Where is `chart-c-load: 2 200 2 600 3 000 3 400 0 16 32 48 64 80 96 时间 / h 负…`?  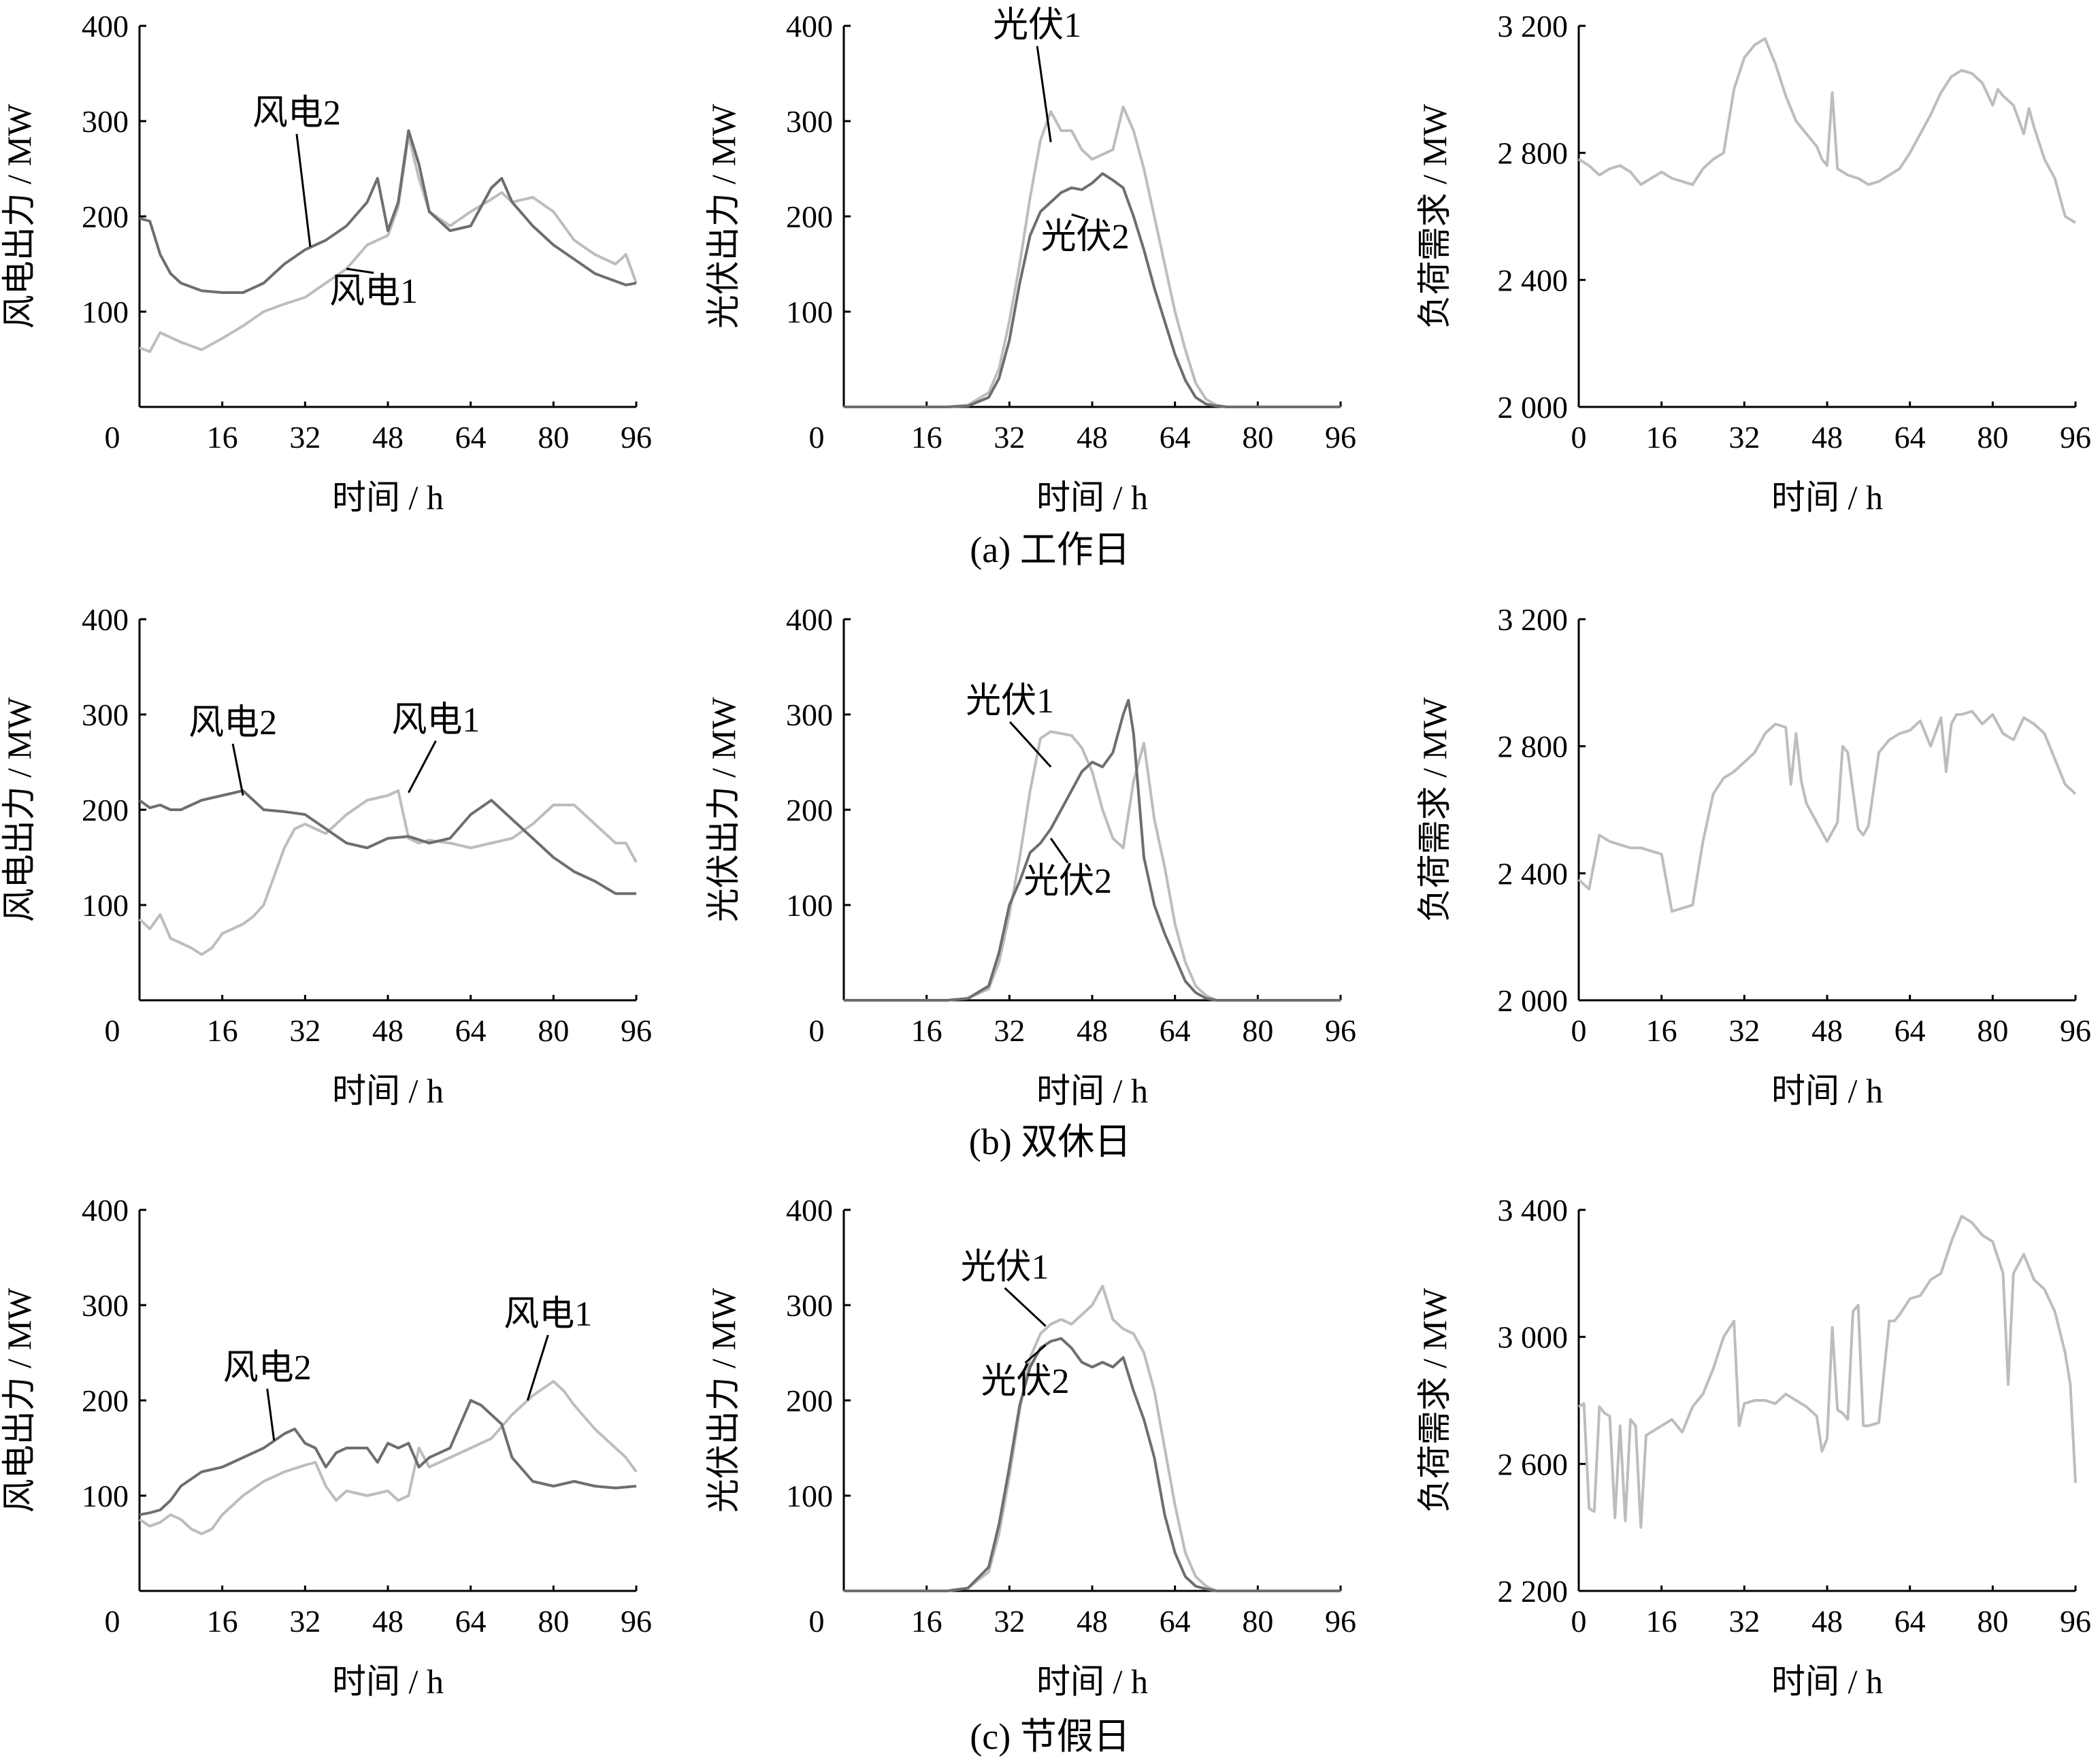 chart-c-load: 2 200 2 600 3 000 3 400 0 16 32 48 64 80 96 时间 / h 负… is located at coordinates (1753, 1446).